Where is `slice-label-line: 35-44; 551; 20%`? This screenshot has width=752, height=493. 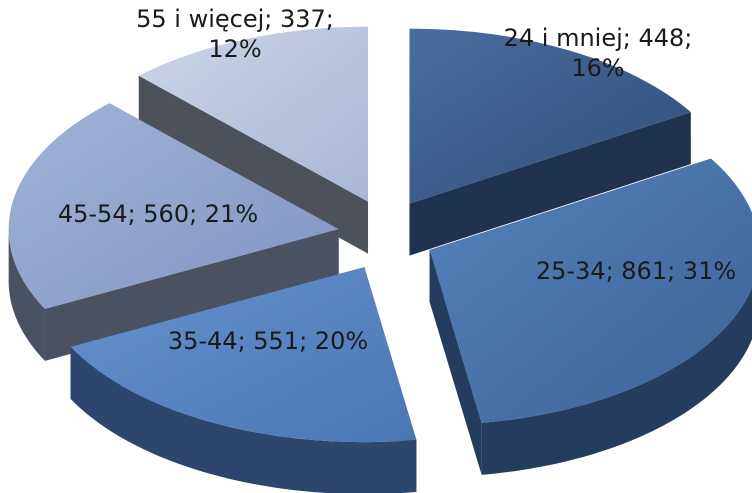
slice-label-line: 35-44; 551; 20% is located at coordinates (268, 341).